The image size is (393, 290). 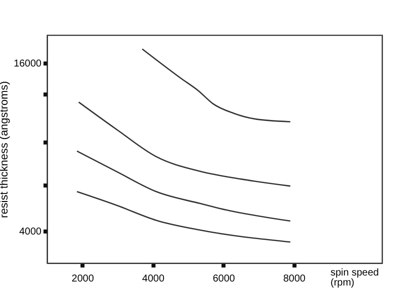 What do you see at coordinates (294, 279) in the screenshot?
I see `x-tick-label: 8000` at bounding box center [294, 279].